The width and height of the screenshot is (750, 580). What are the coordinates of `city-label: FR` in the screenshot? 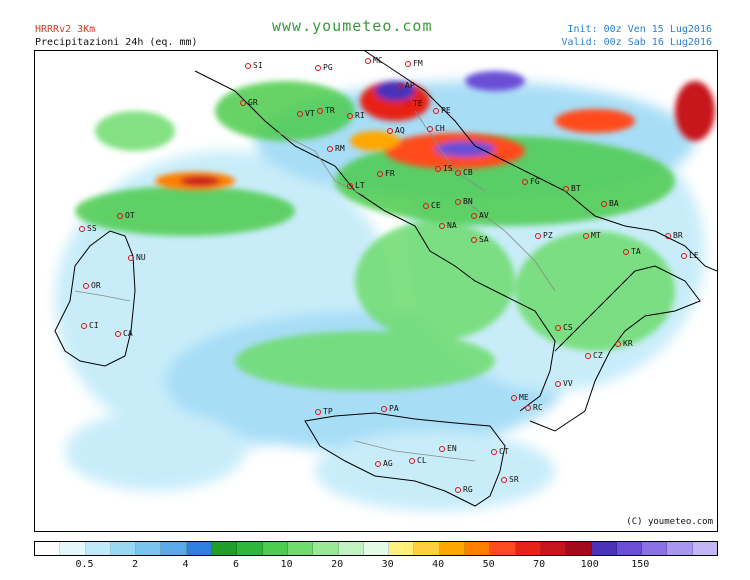 It's located at (386, 173).